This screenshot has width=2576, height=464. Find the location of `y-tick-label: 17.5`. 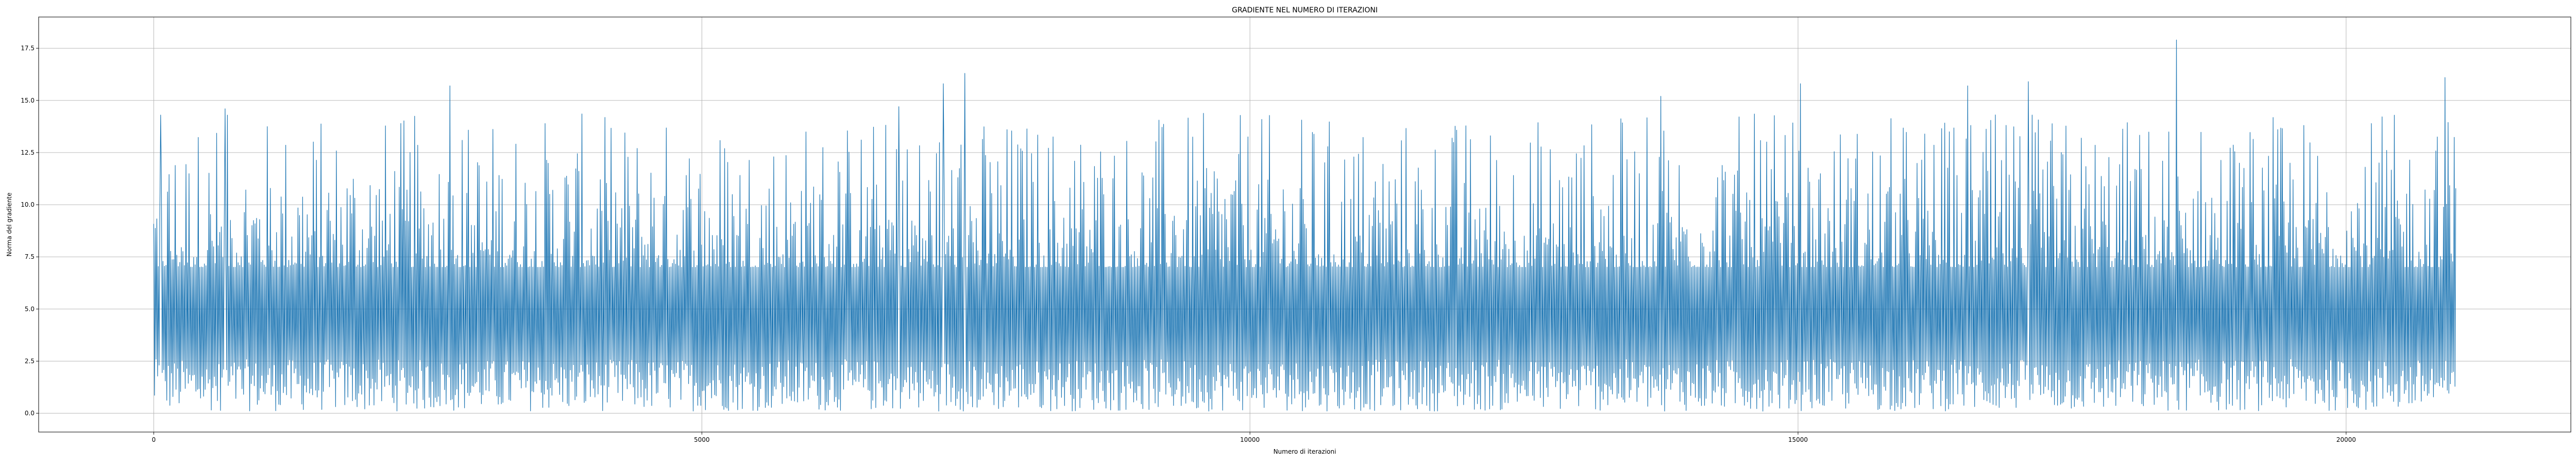

y-tick-label: 17.5 is located at coordinates (28, 48).